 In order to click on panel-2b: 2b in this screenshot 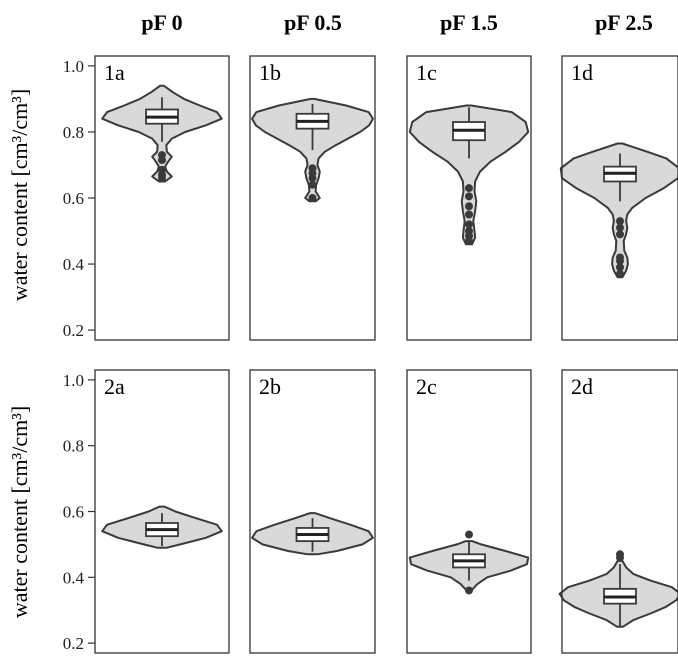, I will do `click(312, 511)`.